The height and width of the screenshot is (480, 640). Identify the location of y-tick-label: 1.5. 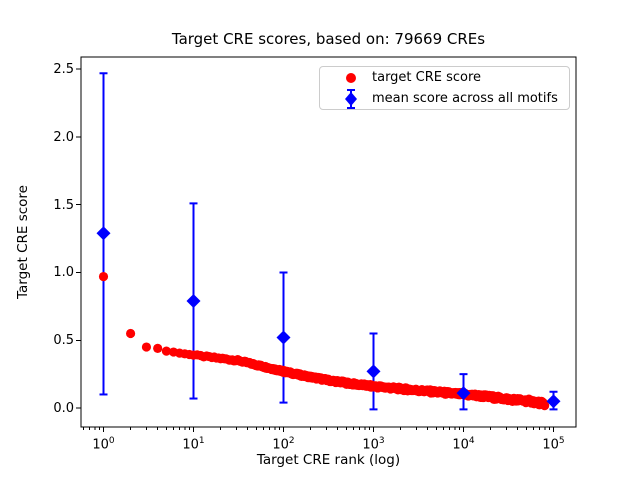
(63, 205).